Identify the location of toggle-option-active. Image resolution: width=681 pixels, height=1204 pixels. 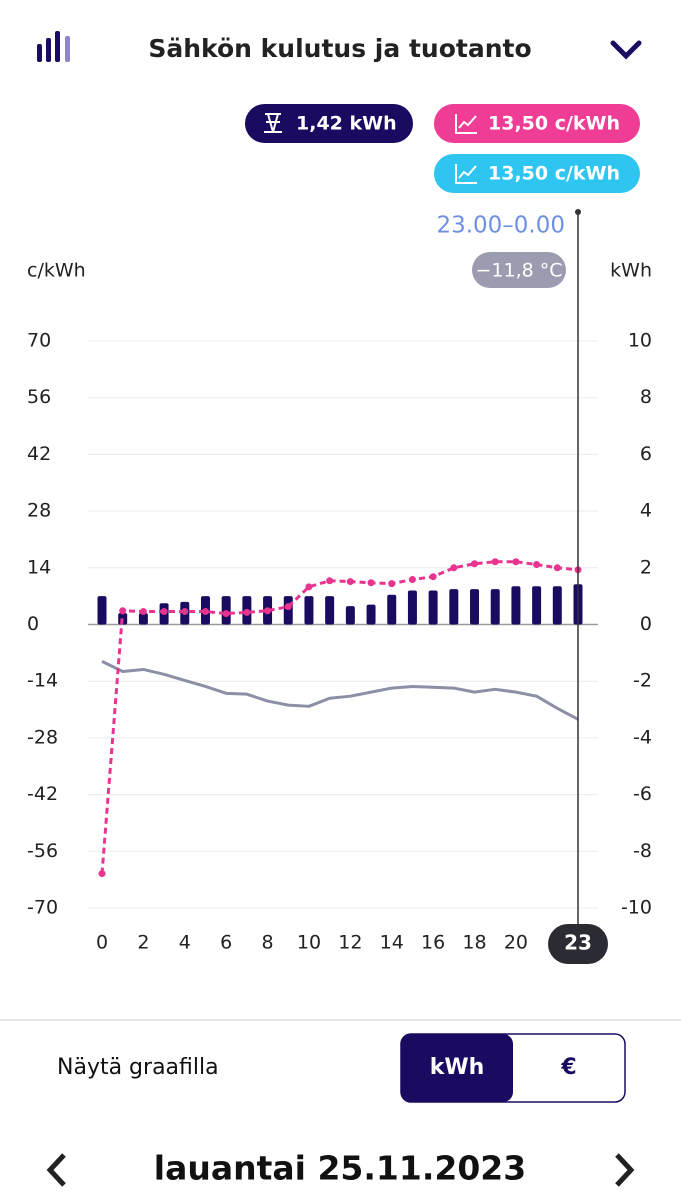
(457, 1068).